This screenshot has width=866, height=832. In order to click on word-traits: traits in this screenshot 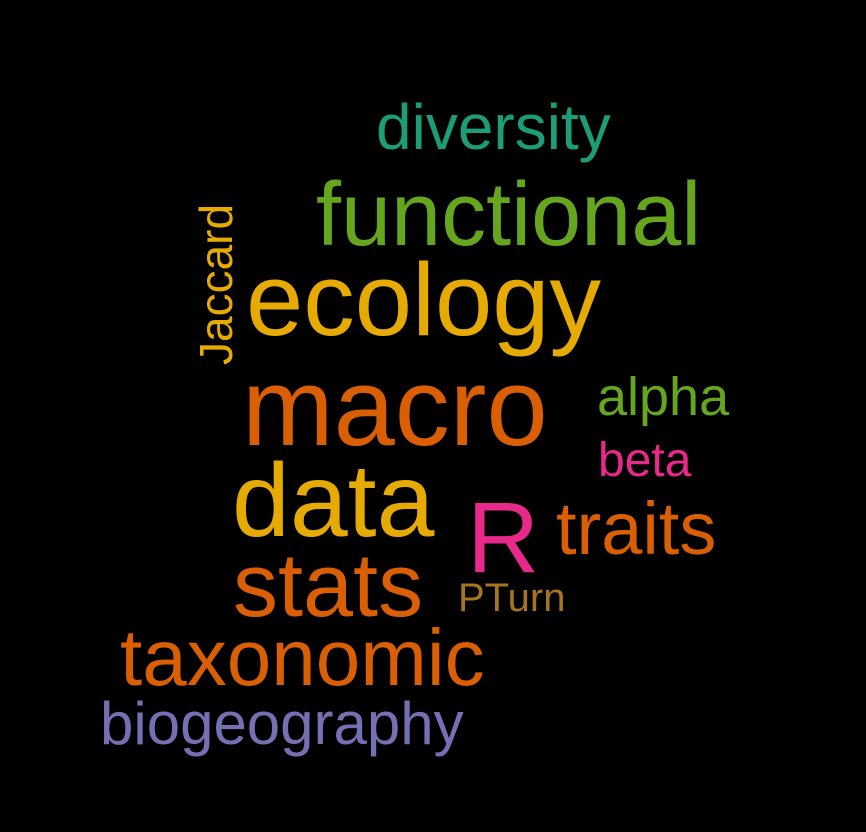, I will do `click(636, 528)`.